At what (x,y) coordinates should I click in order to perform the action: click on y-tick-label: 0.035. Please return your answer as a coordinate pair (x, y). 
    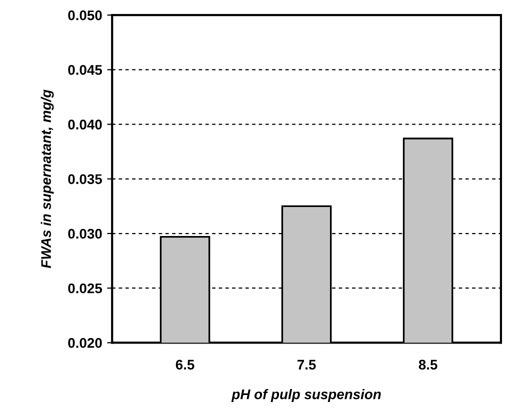
    Looking at the image, I should click on (85, 179).